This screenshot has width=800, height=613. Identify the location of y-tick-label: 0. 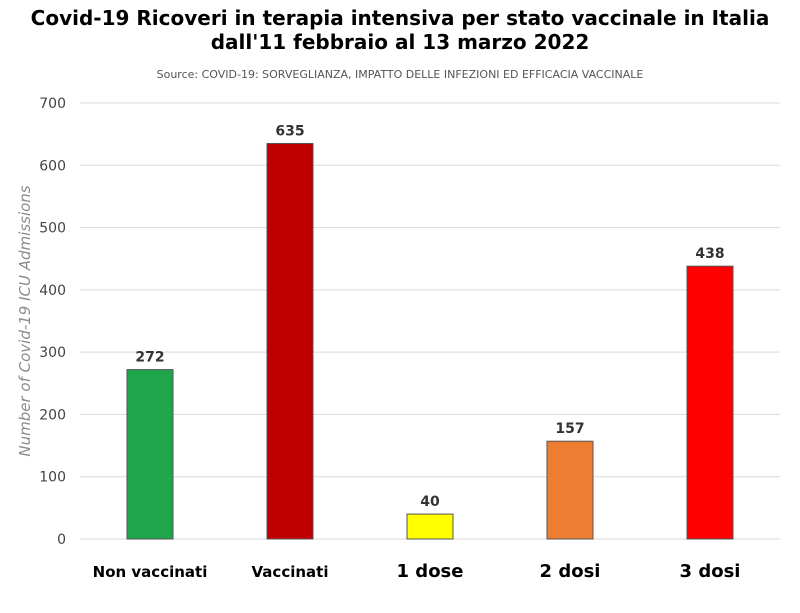
(61, 540).